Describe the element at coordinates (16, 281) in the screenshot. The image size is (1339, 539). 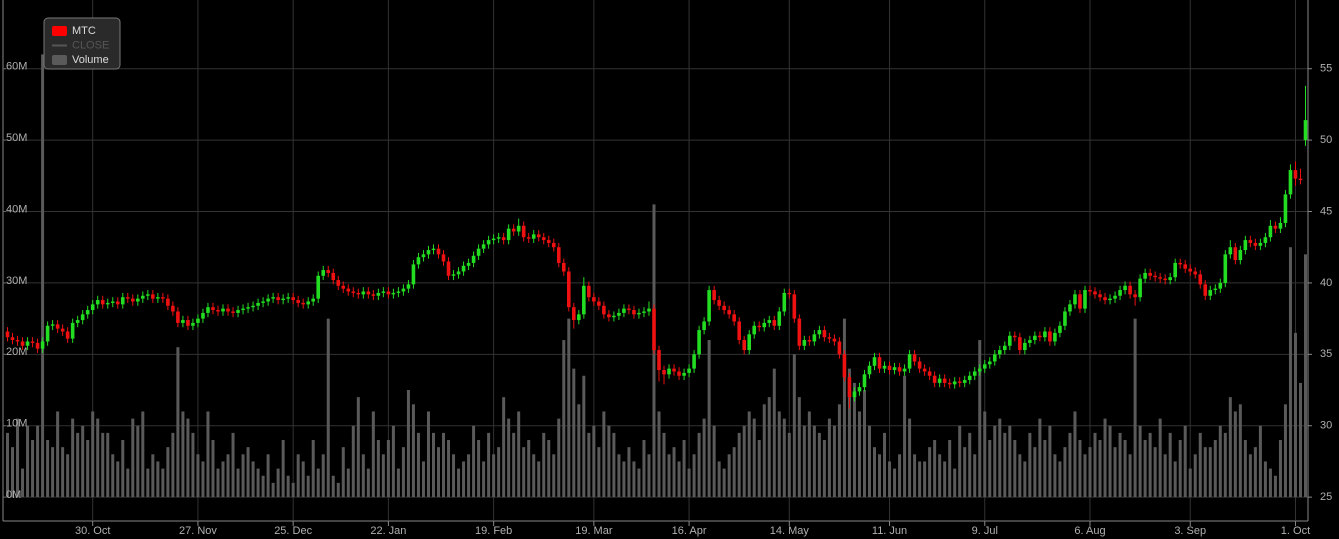
I see `y-tick-label: 30M` at that location.